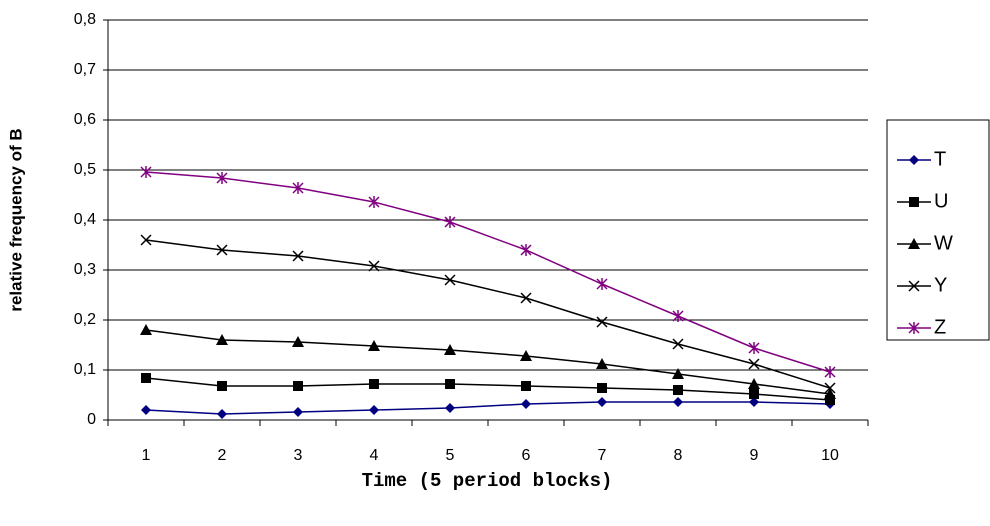  Describe the element at coordinates (941, 201) in the screenshot. I see `legend-label: U` at that location.